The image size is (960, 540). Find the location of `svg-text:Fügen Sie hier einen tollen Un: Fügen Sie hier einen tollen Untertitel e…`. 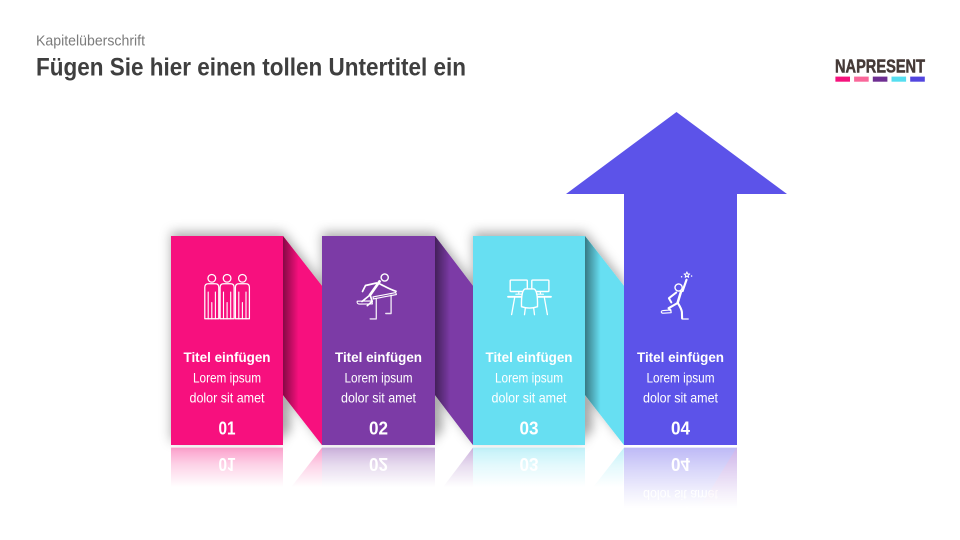

svg-text:Fügen Sie hier einen tollen Un: Fügen Sie hier einen tollen Untertitel e… is located at coordinates (251, 68).